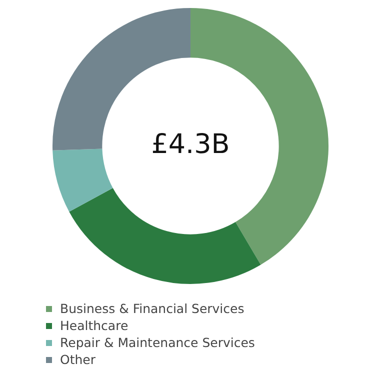 This screenshot has width=381, height=381. What do you see at coordinates (190, 144) in the screenshot?
I see `text: £4.3B` at bounding box center [190, 144].